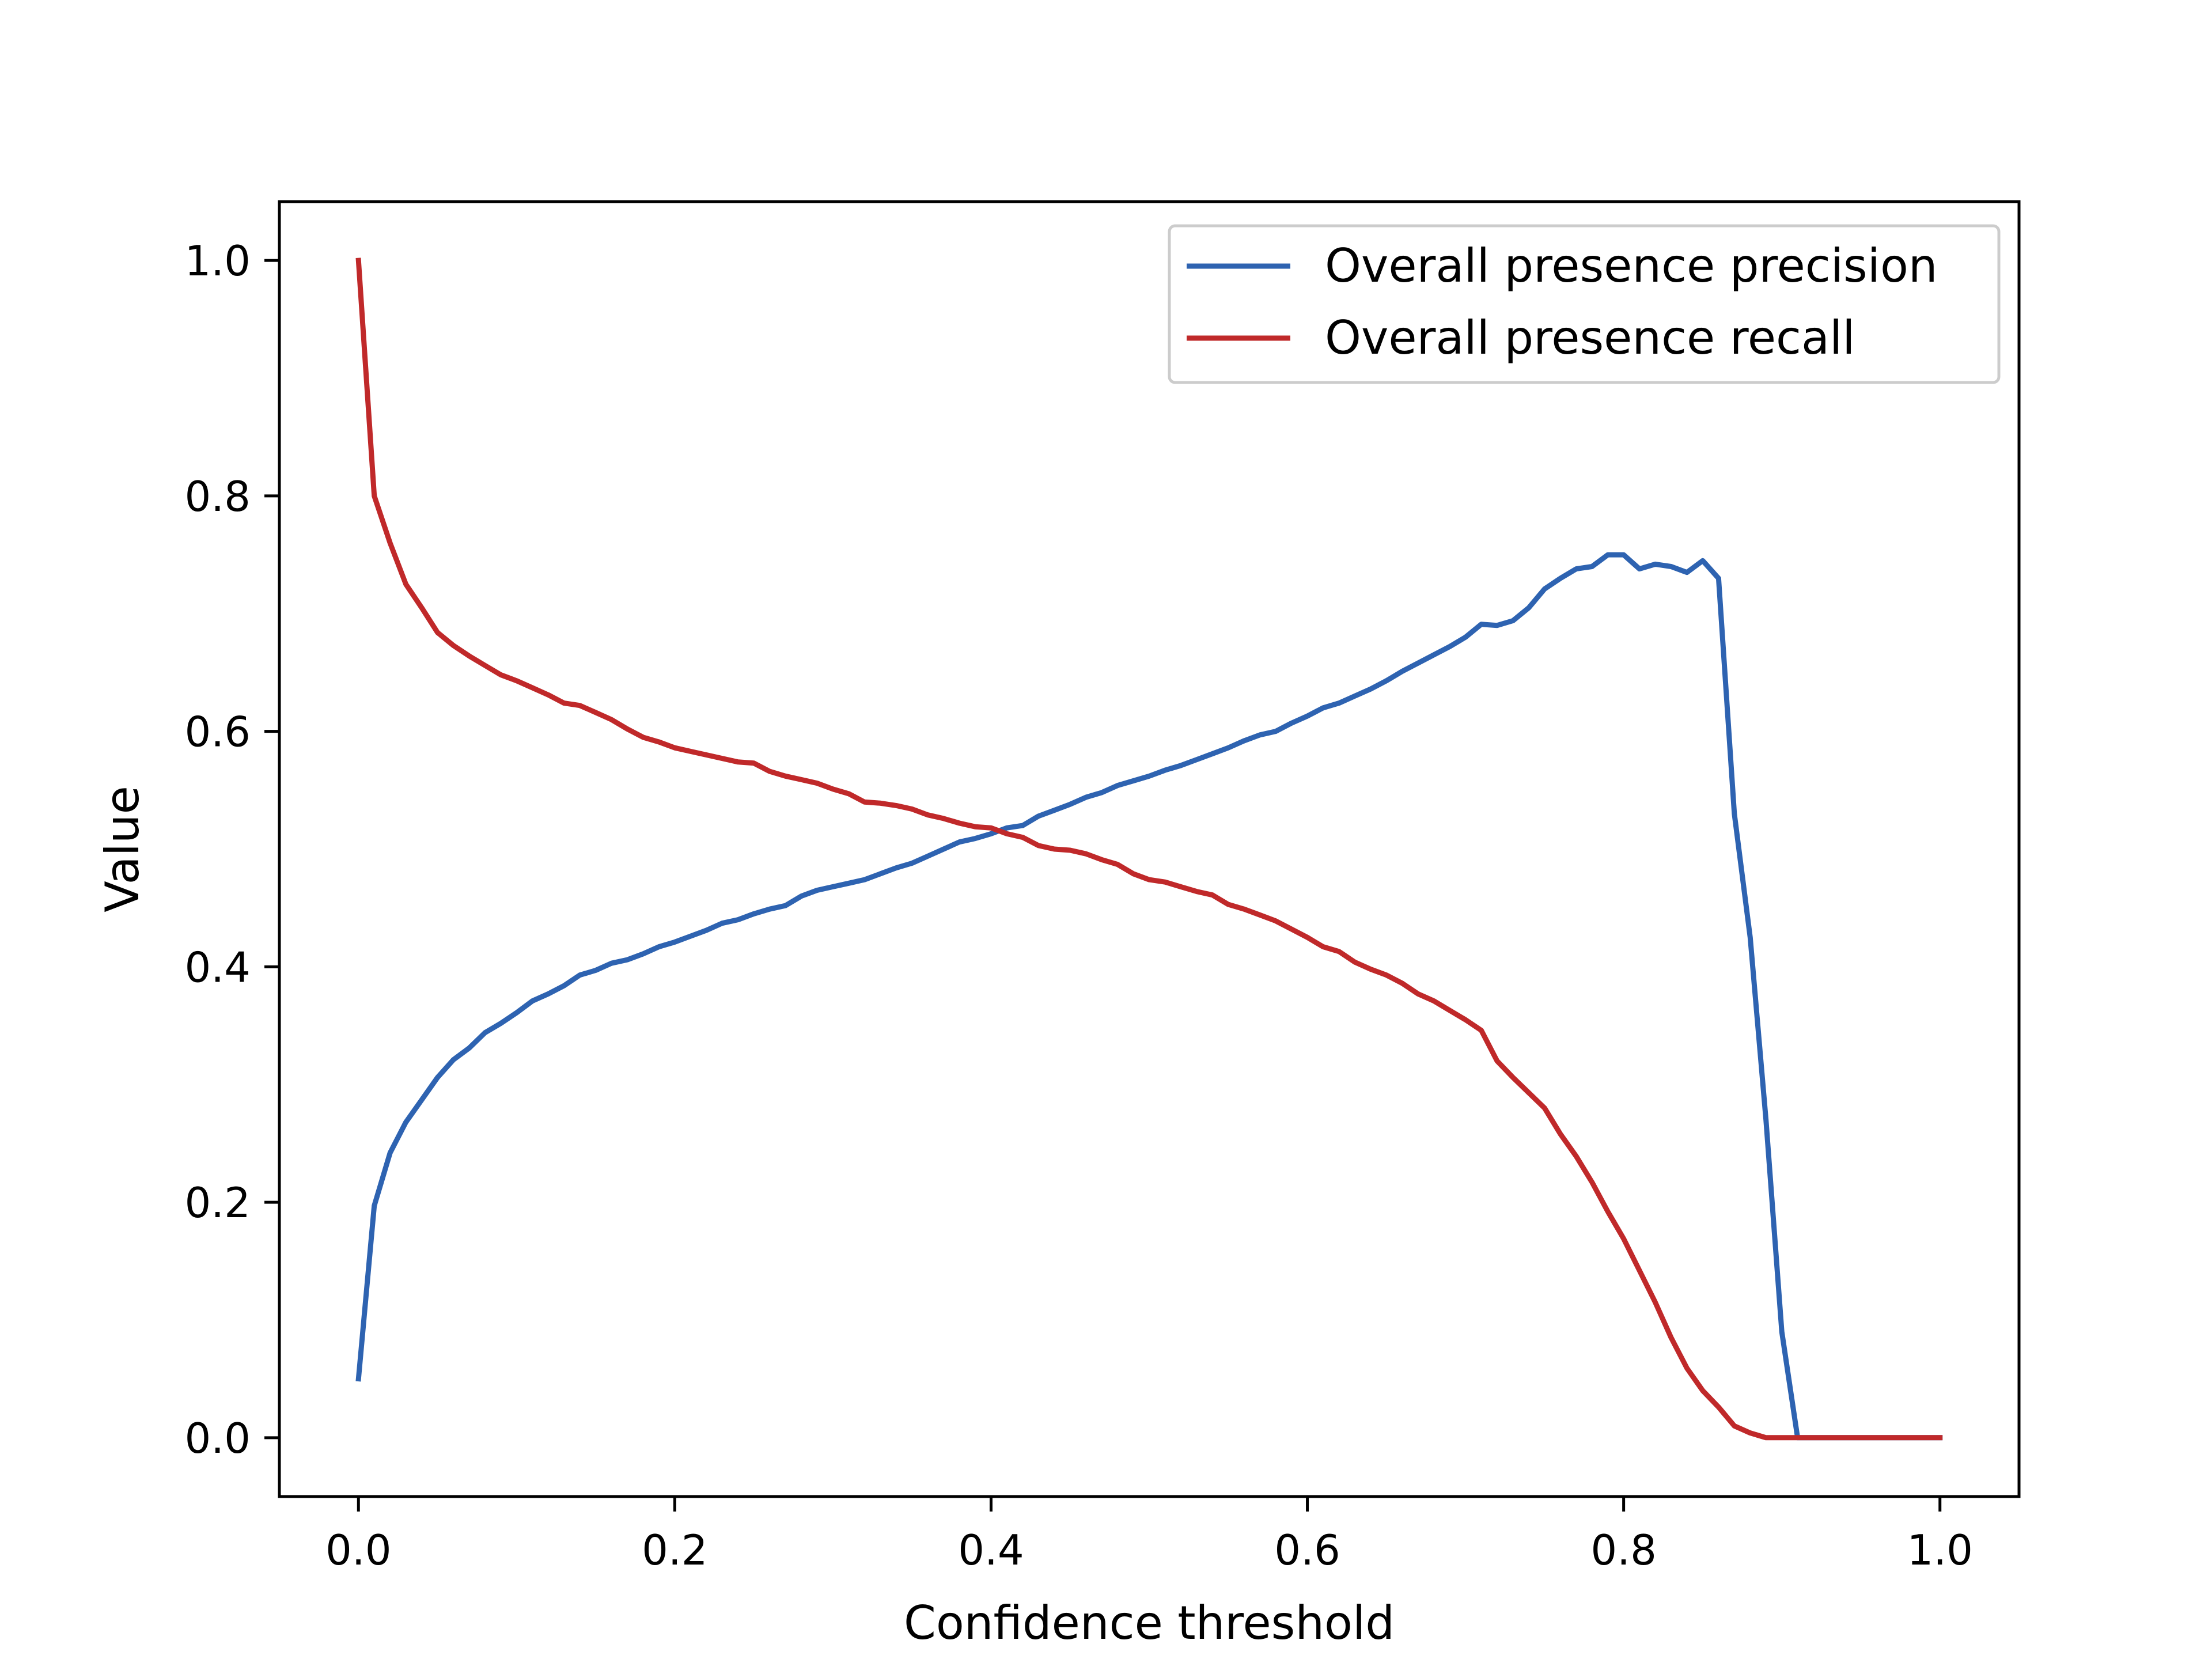 The width and height of the screenshot is (2212, 1659). Describe the element at coordinates (217, 261) in the screenshot. I see `y-tick-label: 1.0` at that location.